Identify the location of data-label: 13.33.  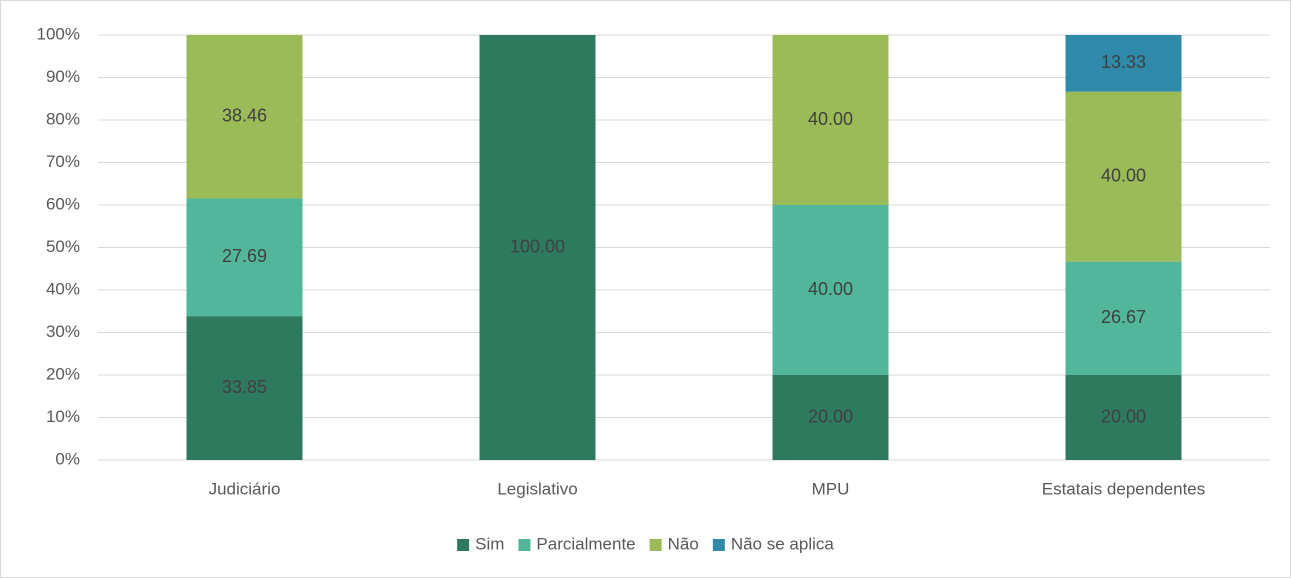
(1123, 62).